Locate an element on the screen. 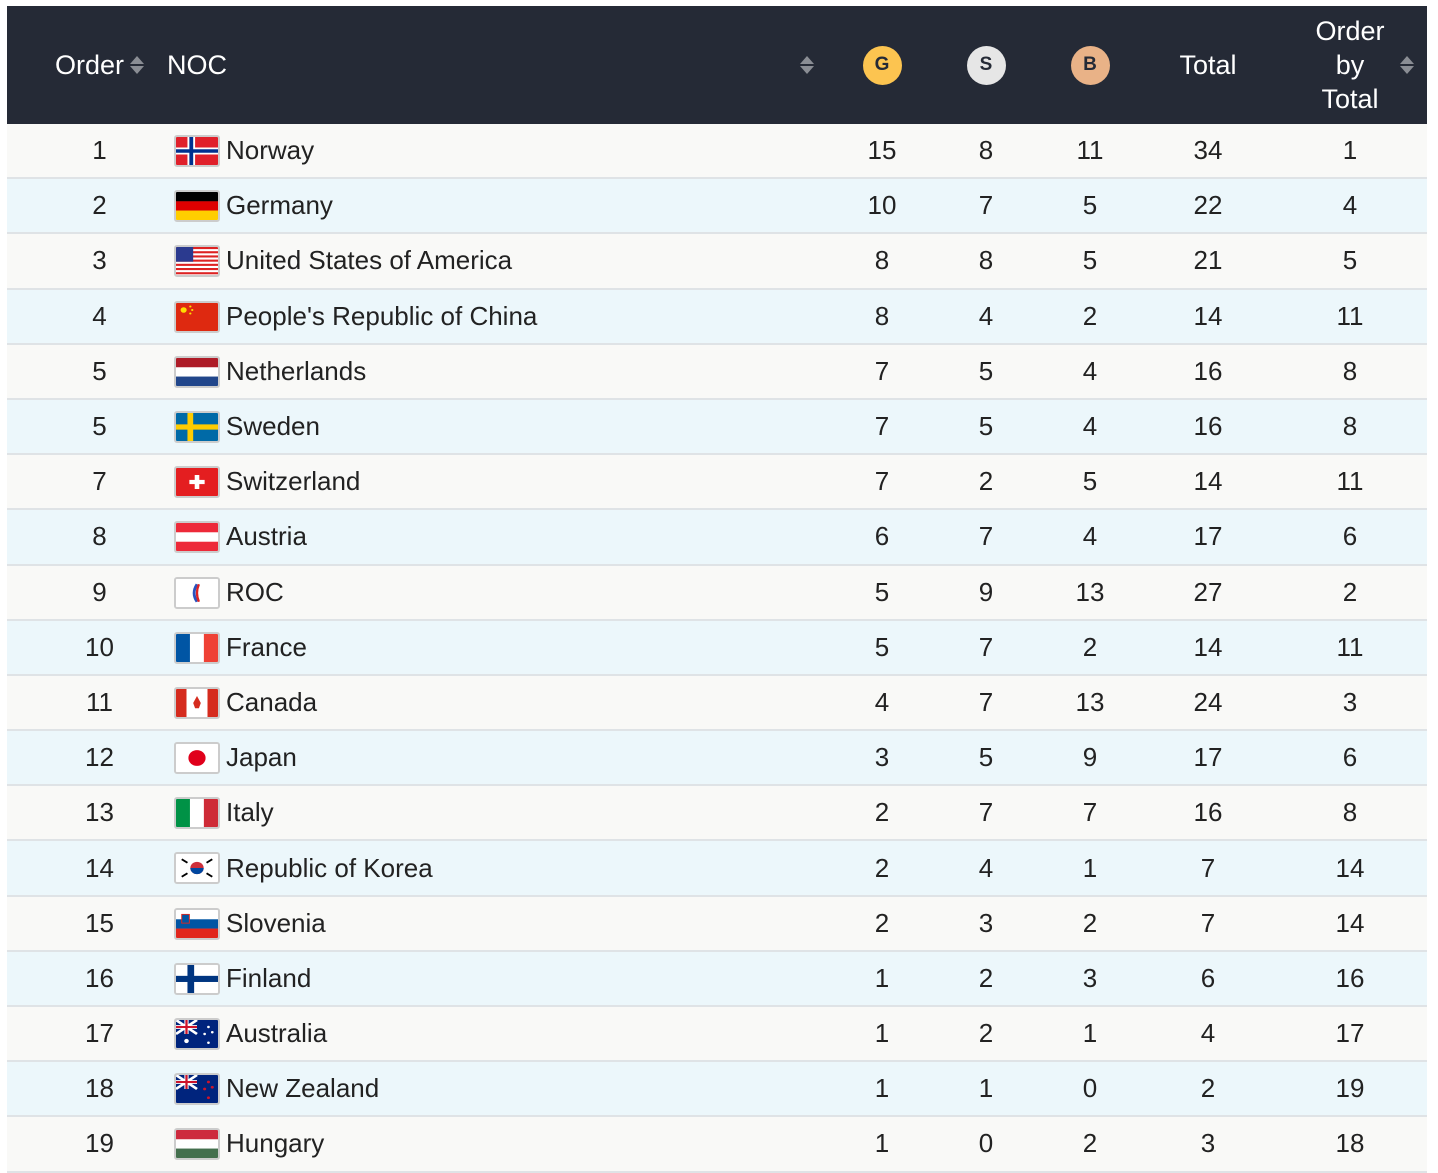  table-row: 8 6 7 4 17 6 Austria is located at coordinates (717, 538).